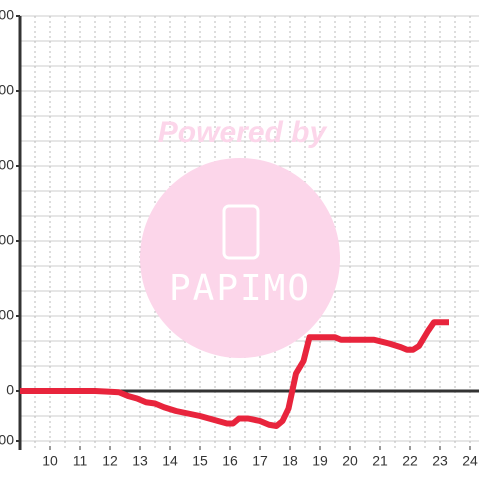  Describe the element at coordinates (50, 461) in the screenshot. I see `x-tick-label: 10` at that location.